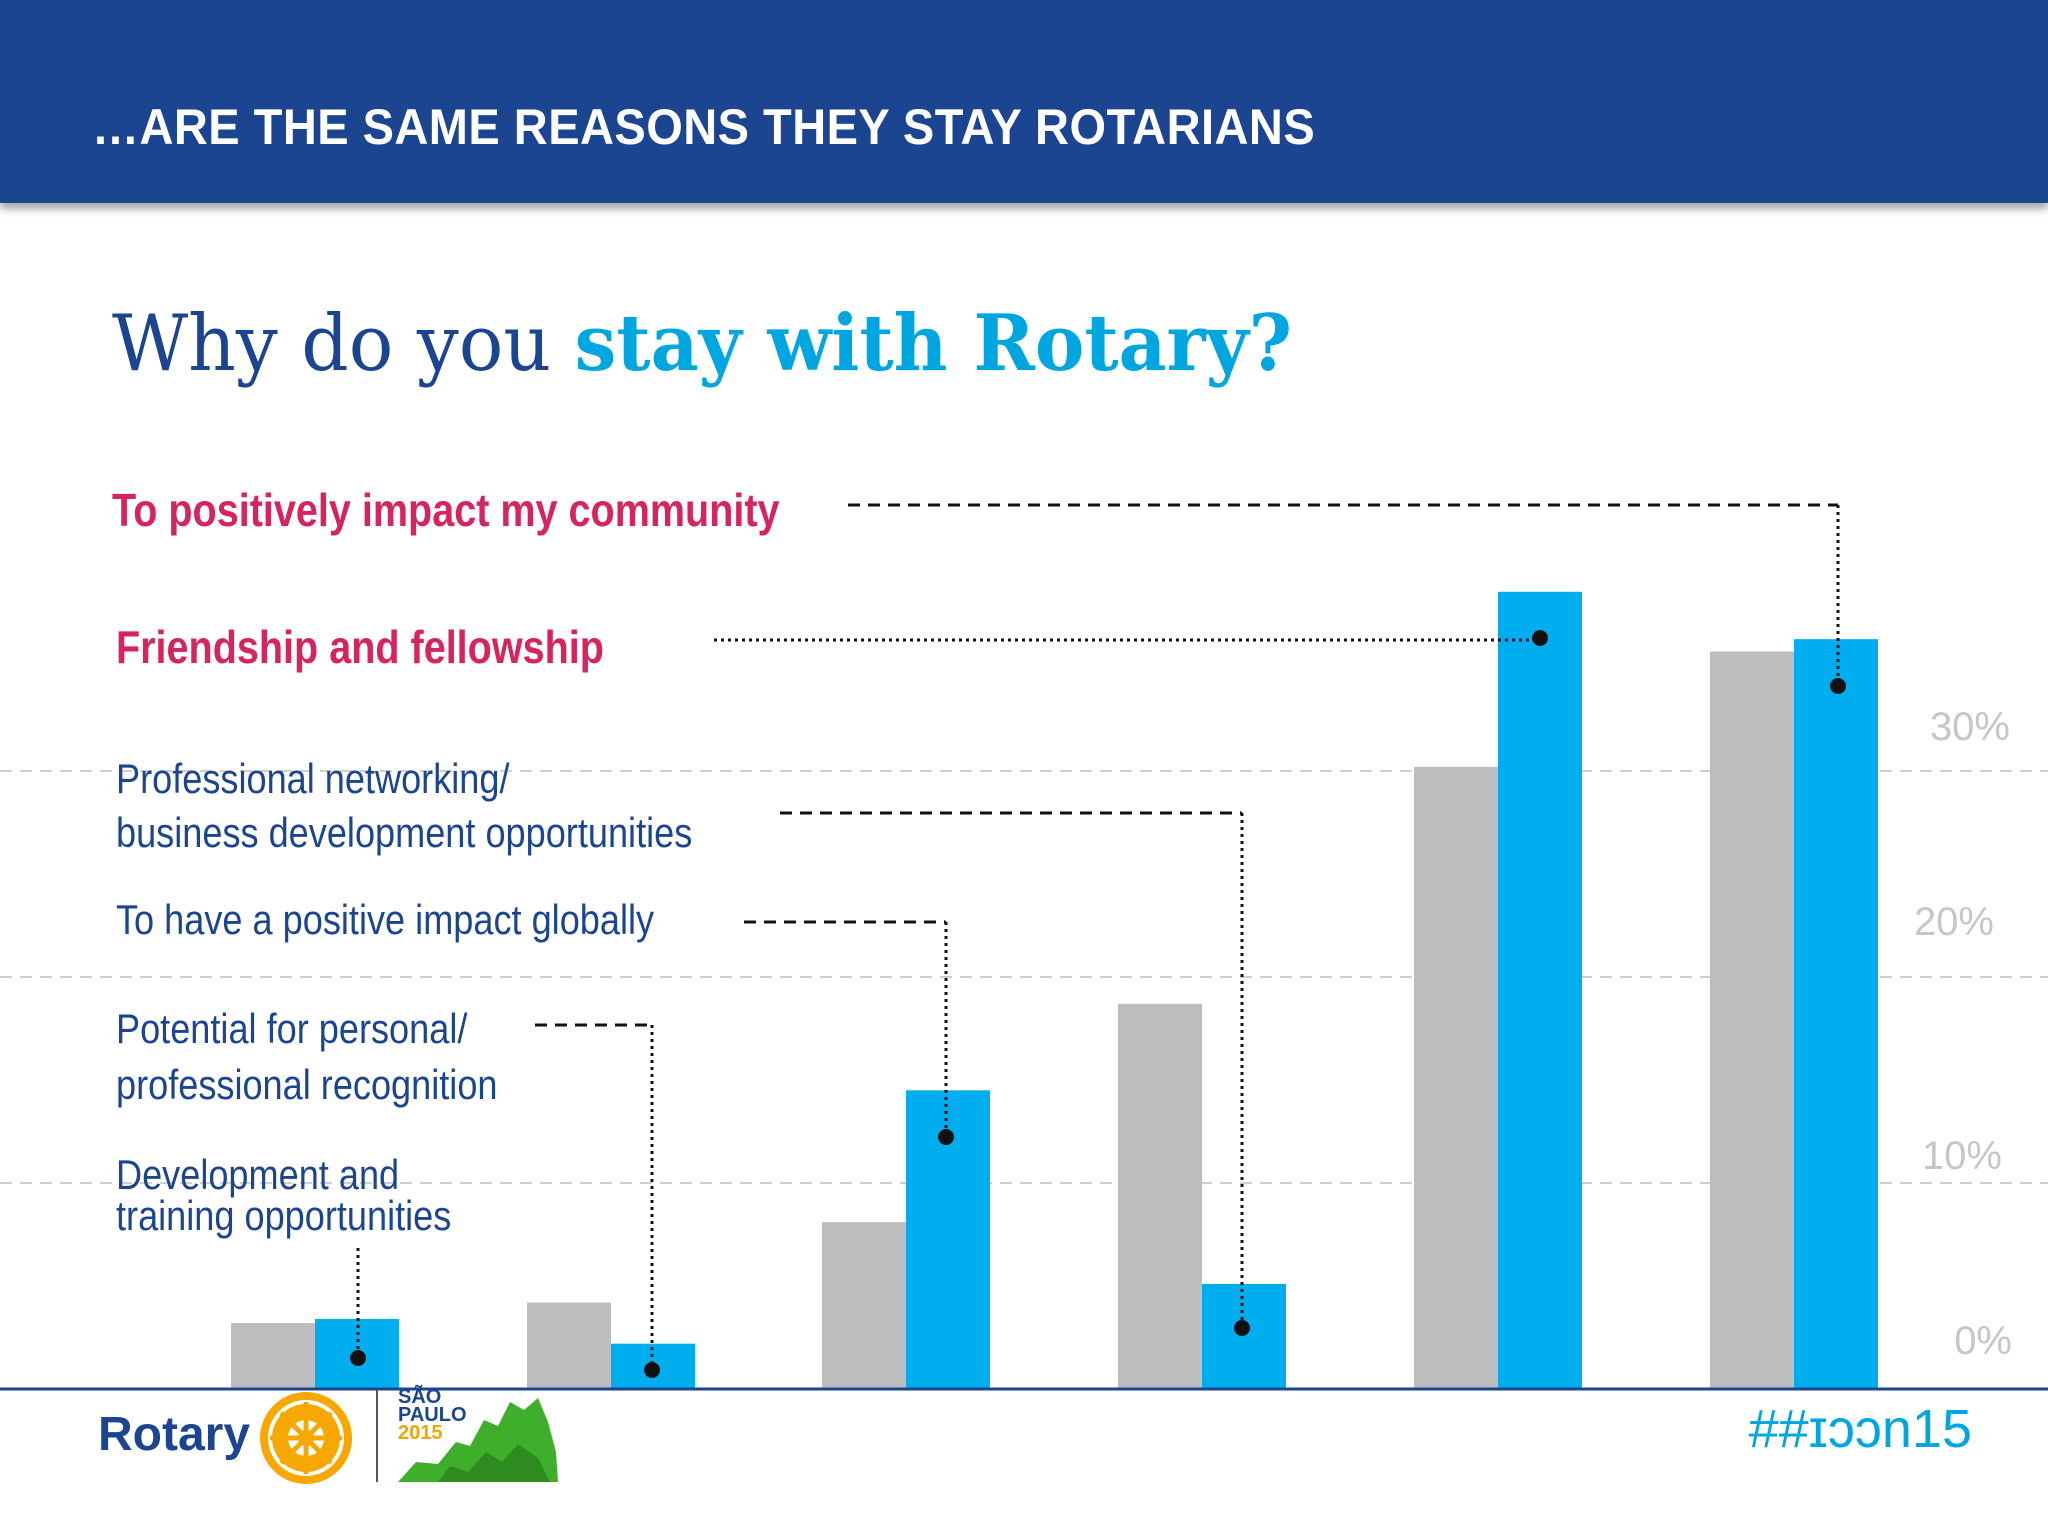 The width and height of the screenshot is (2048, 1536). Describe the element at coordinates (360, 647) in the screenshot. I see `label-friendship: Friendship and fellowship` at that location.